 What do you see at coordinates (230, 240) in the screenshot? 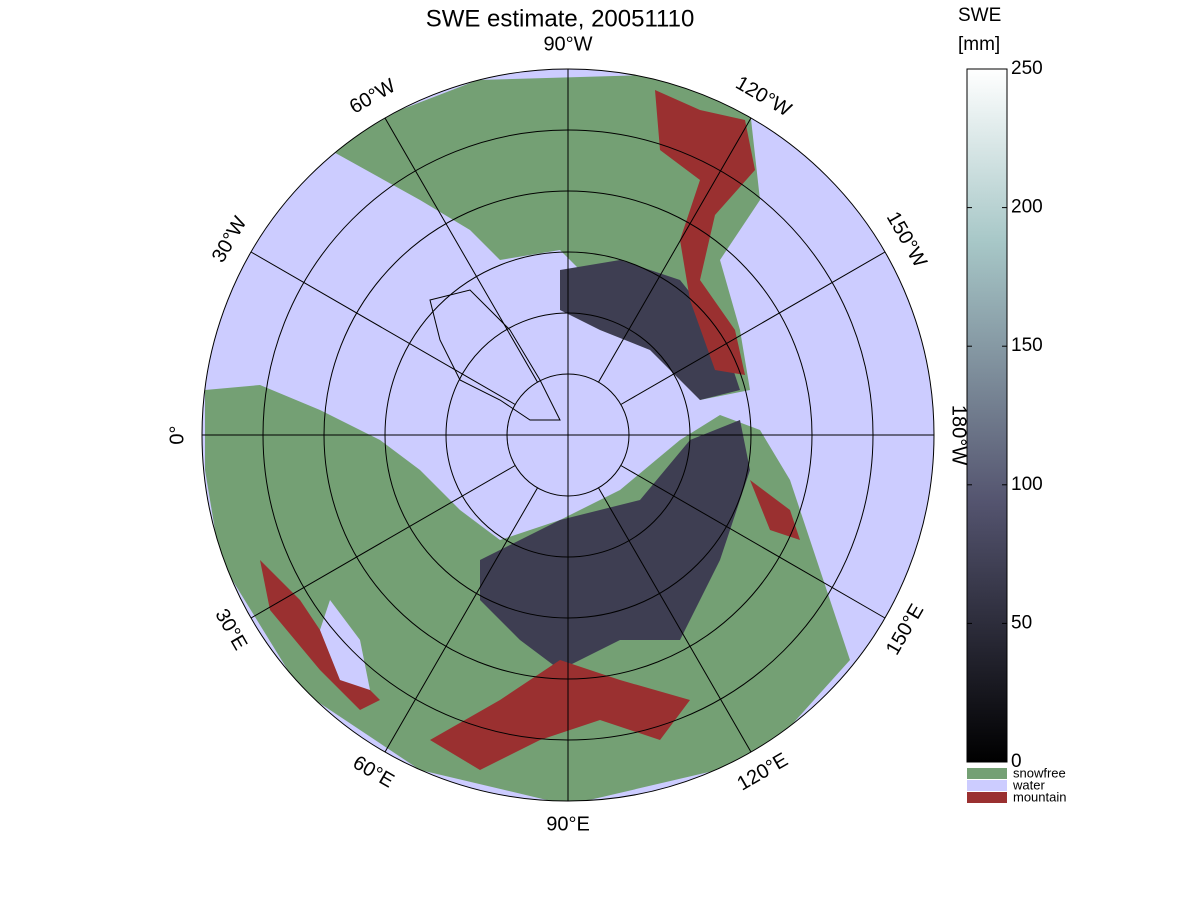
I see `longitude-label: 30°W` at bounding box center [230, 240].